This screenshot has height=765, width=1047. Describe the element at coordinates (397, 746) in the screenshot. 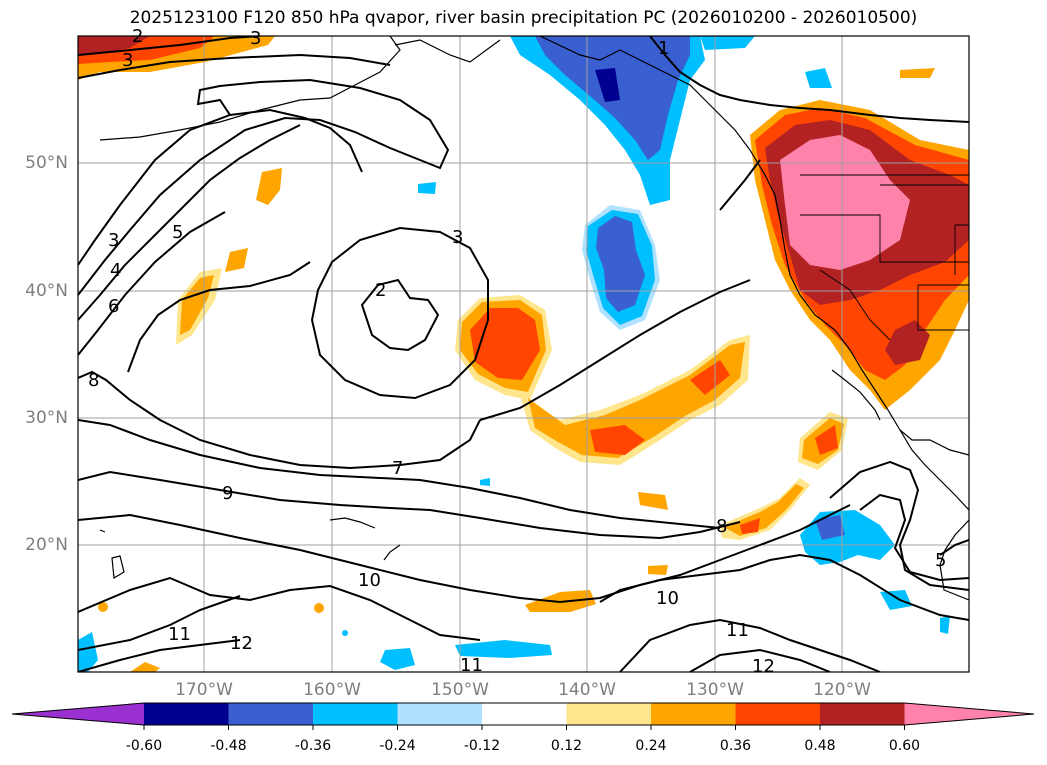

I see `colorbar-tick-label: -0.24` at that location.